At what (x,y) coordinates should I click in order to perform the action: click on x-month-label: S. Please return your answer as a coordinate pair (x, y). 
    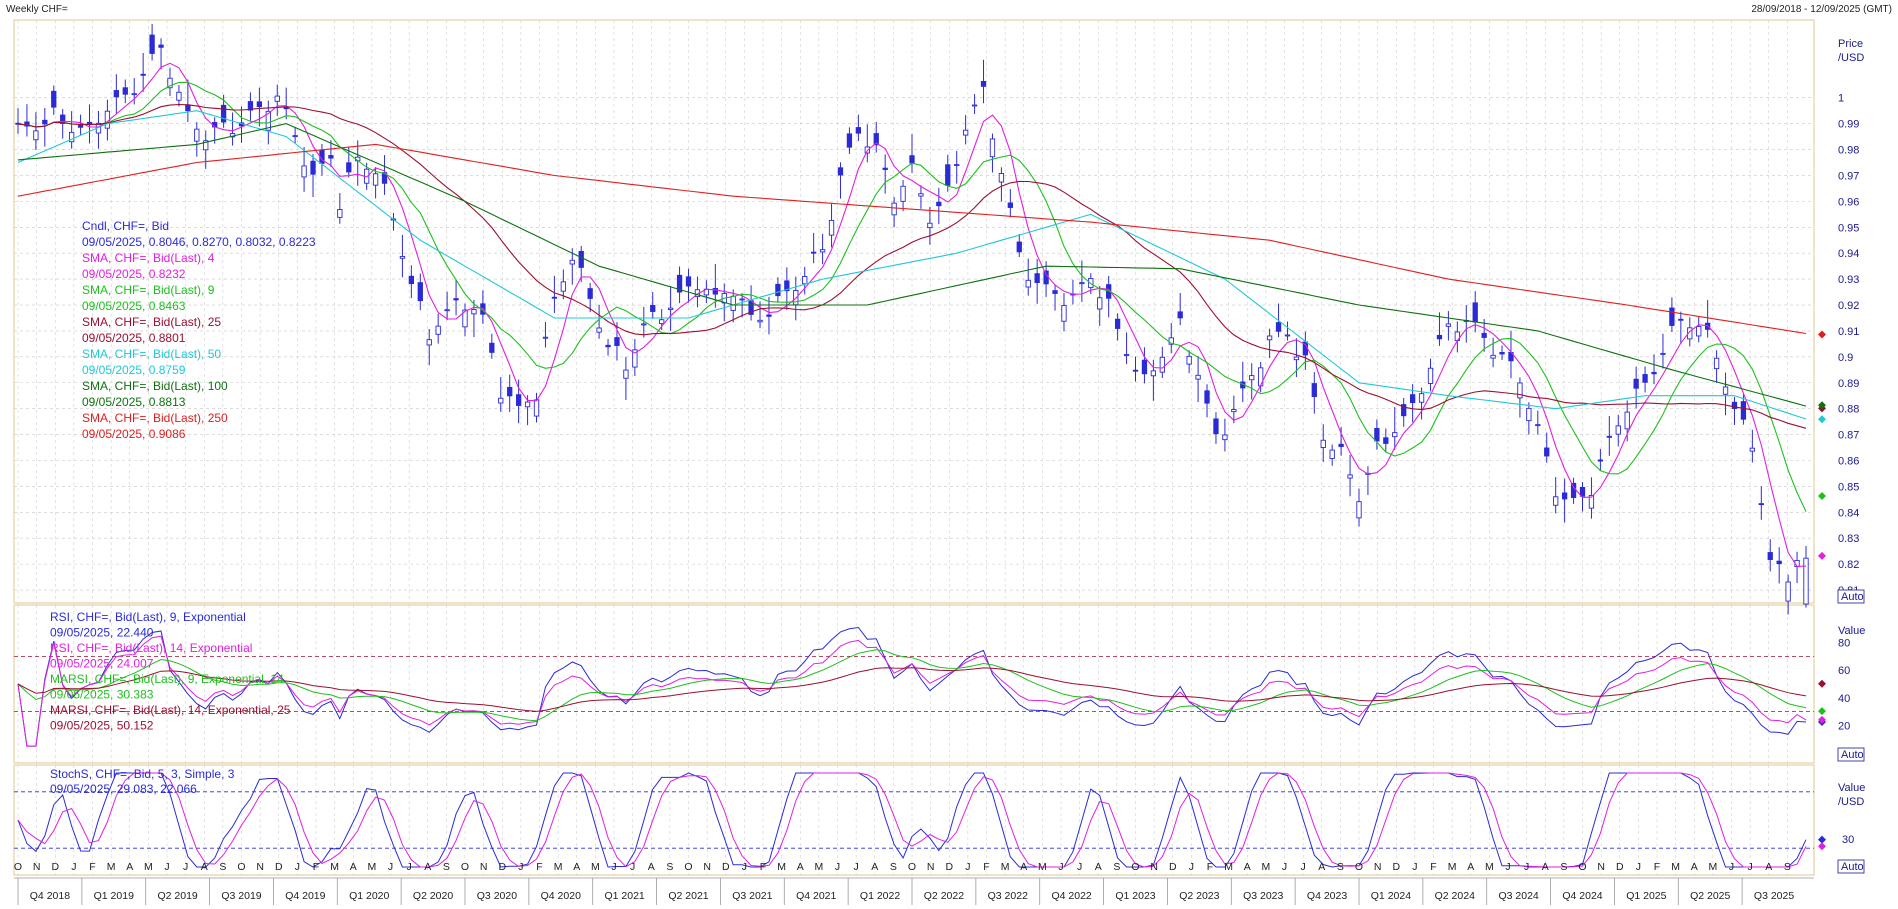
    Looking at the image, I should click on (1116, 867).